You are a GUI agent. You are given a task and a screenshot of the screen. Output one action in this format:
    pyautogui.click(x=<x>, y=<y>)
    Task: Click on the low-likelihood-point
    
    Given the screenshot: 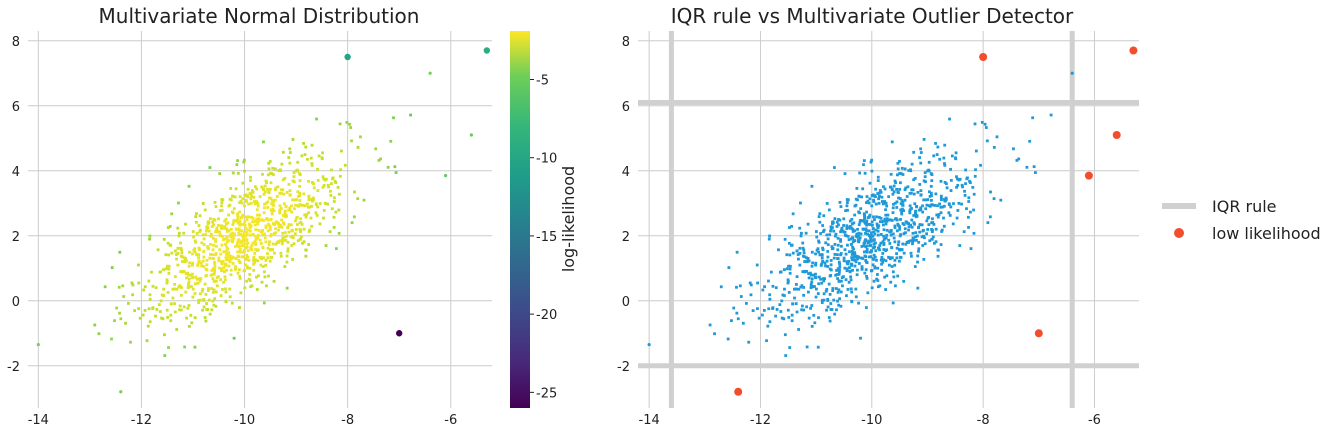 What is the action you would take?
    pyautogui.click(x=1038, y=333)
    